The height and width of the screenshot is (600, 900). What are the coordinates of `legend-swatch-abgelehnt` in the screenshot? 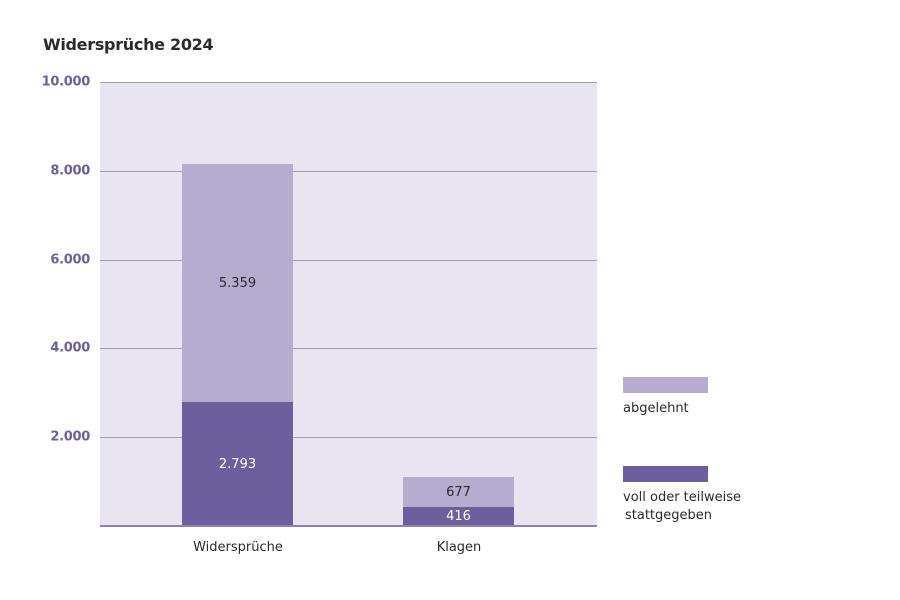 It's located at (665, 385).